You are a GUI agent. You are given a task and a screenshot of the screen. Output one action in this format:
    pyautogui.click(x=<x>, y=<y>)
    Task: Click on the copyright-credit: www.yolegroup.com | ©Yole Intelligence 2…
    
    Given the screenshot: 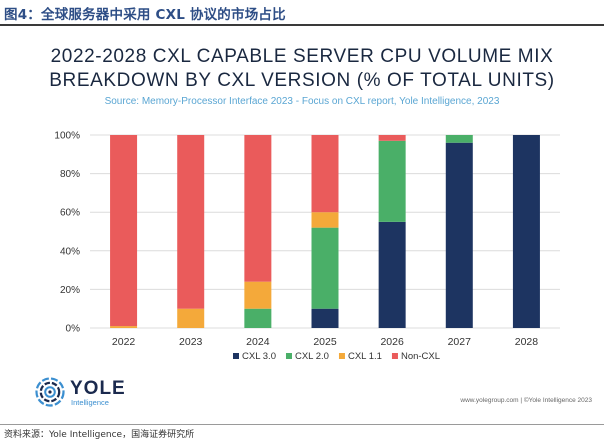 What is the action you would take?
    pyautogui.click(x=526, y=400)
    